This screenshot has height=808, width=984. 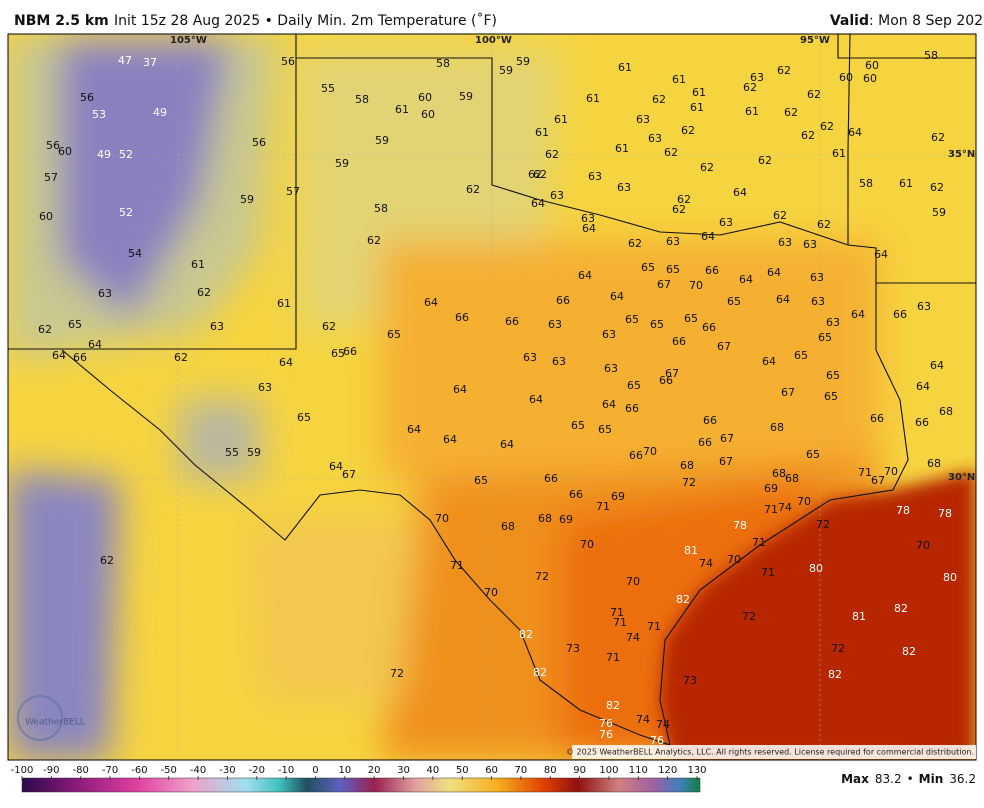 What do you see at coordinates (362, 99) in the screenshot?
I see `station-value: 58` at bounding box center [362, 99].